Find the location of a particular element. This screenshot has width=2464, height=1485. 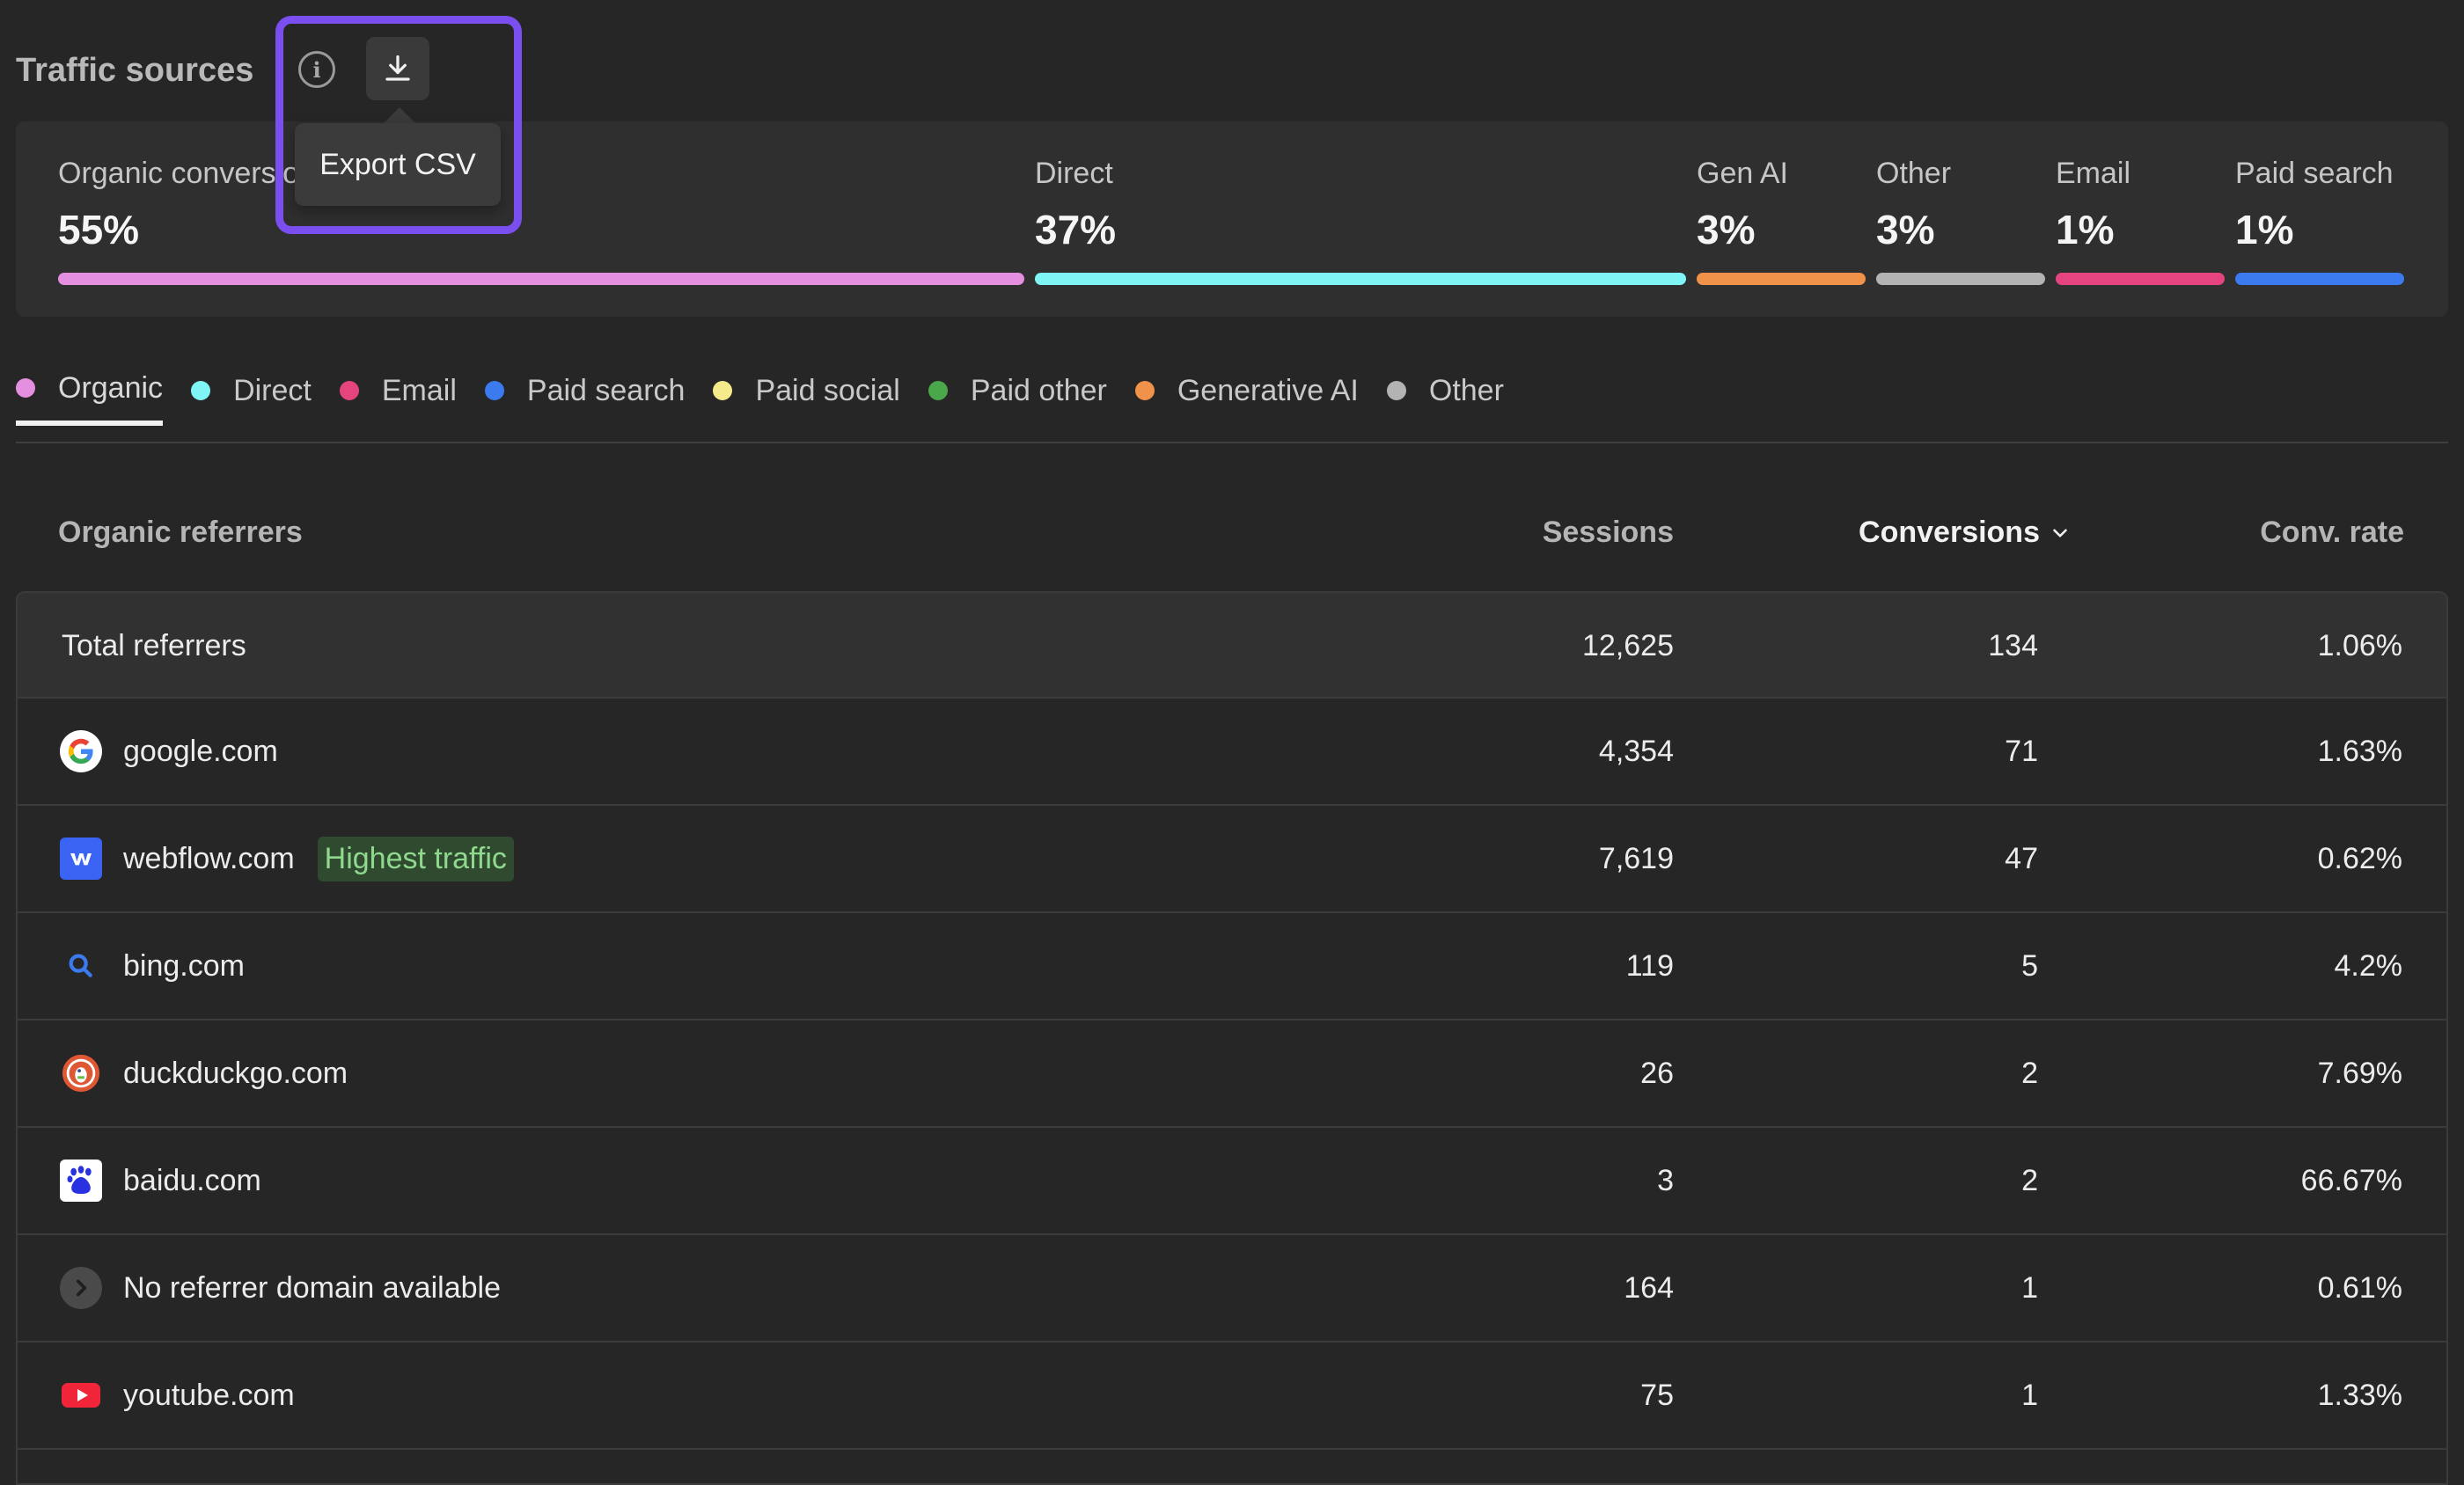

youtube-icon is located at coordinates (81, 1395).